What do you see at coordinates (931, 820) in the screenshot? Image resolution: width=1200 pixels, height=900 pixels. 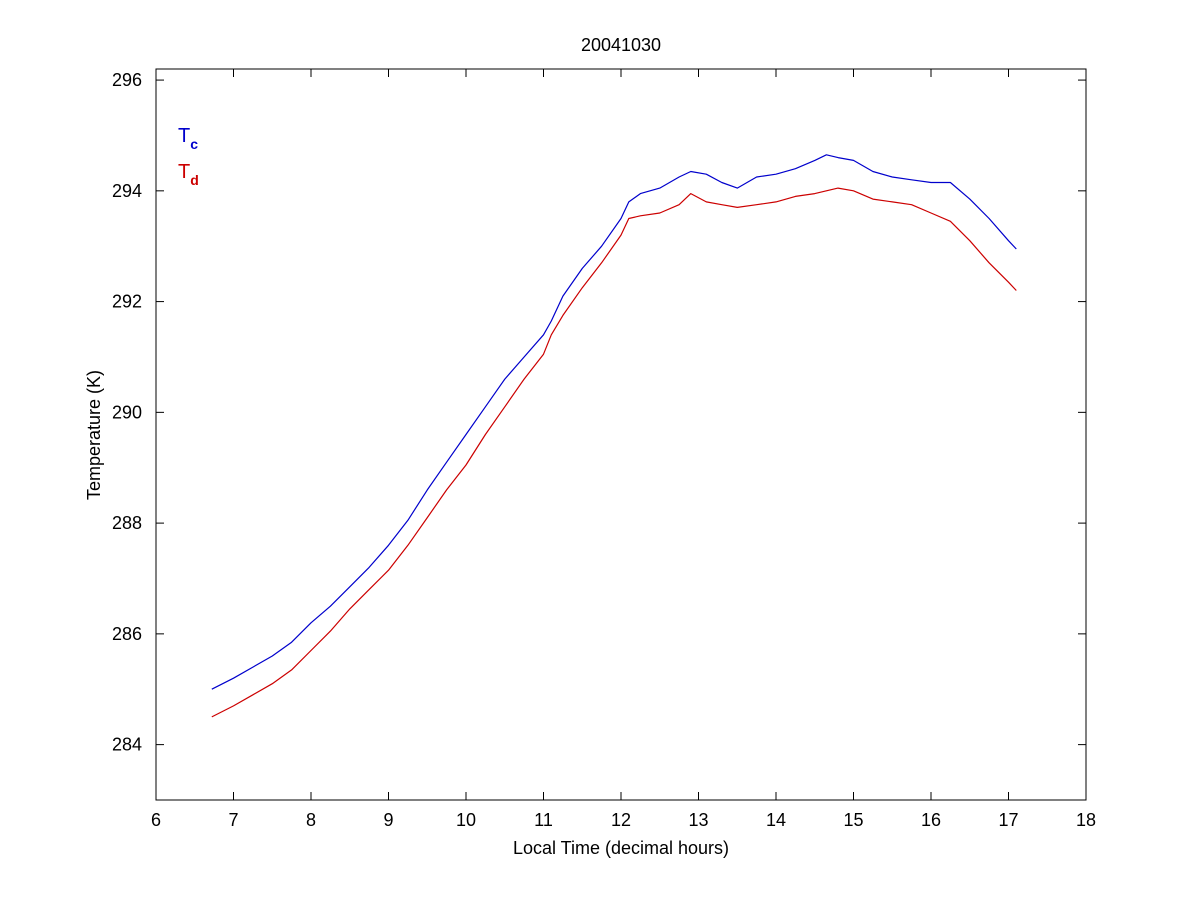 I see `x-tick-label: 16` at bounding box center [931, 820].